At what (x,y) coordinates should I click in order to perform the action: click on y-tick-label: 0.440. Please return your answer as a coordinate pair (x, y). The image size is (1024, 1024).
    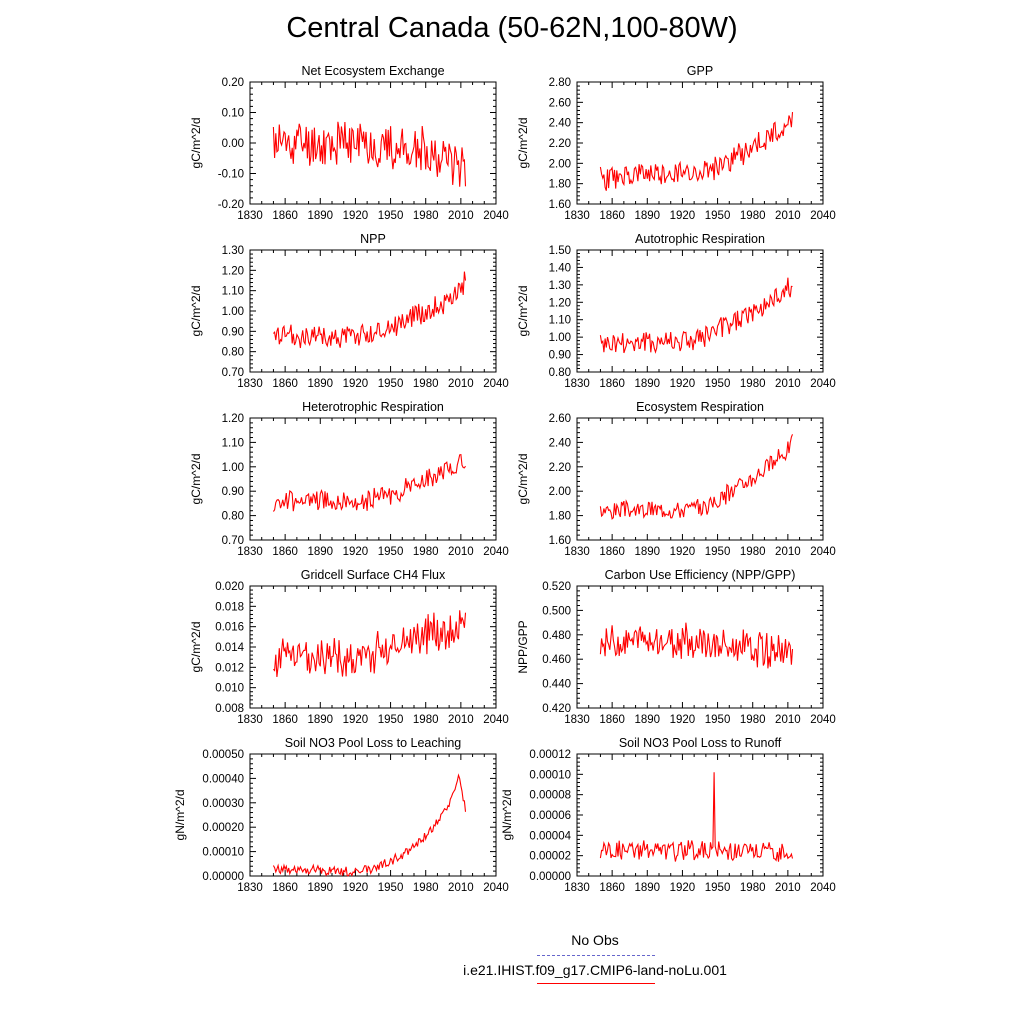
    Looking at the image, I should click on (556, 685).